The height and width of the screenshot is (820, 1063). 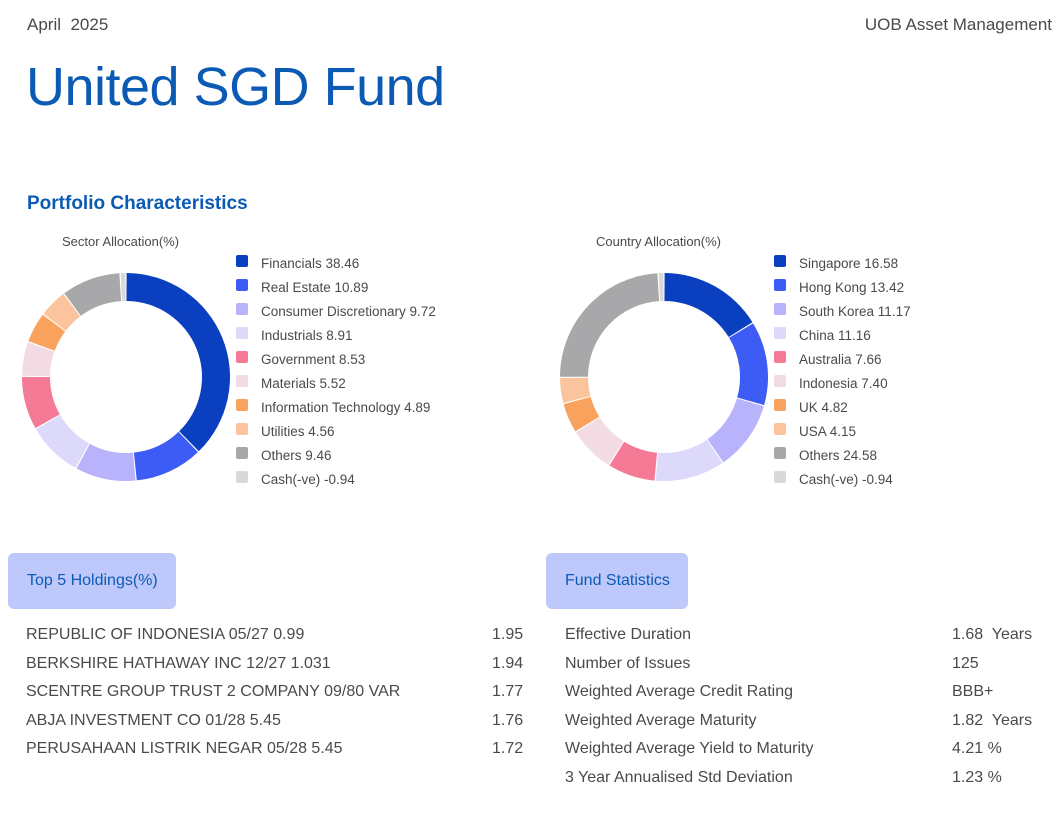 I want to click on legend-label: Information Technology 4.89, so click(x=346, y=407).